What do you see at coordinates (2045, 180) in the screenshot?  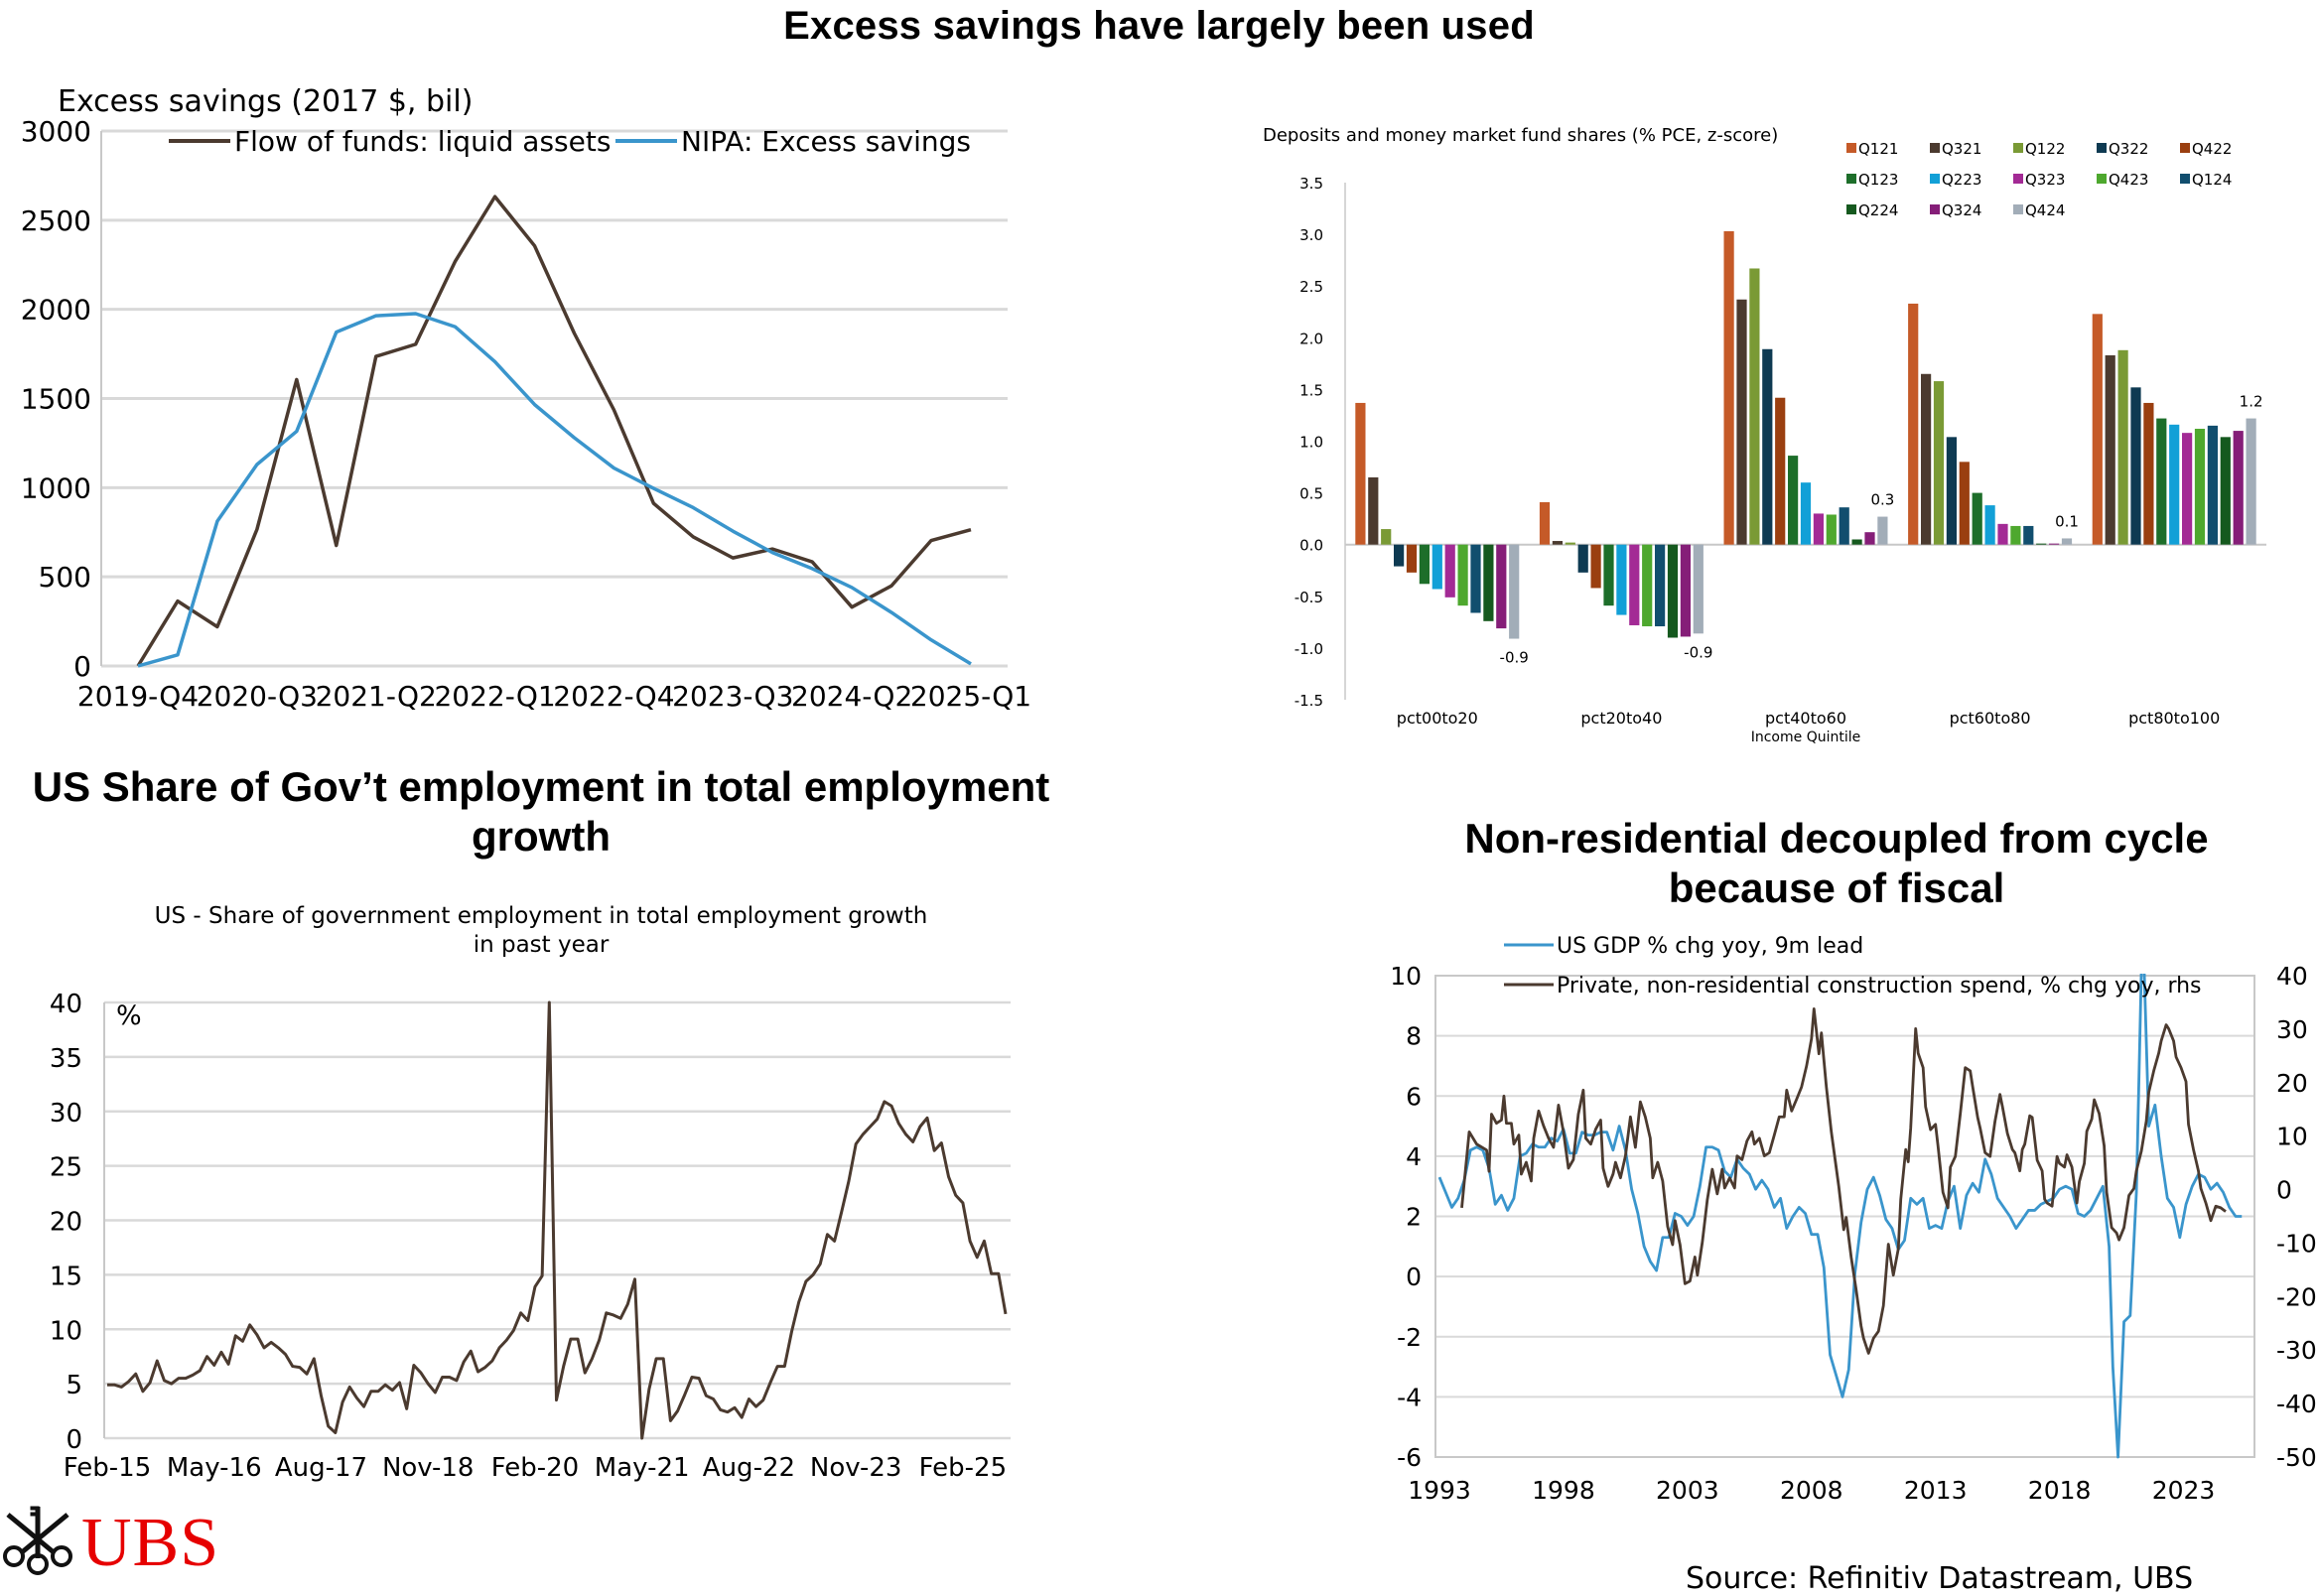 I see `legend-label: Q323` at bounding box center [2045, 180].